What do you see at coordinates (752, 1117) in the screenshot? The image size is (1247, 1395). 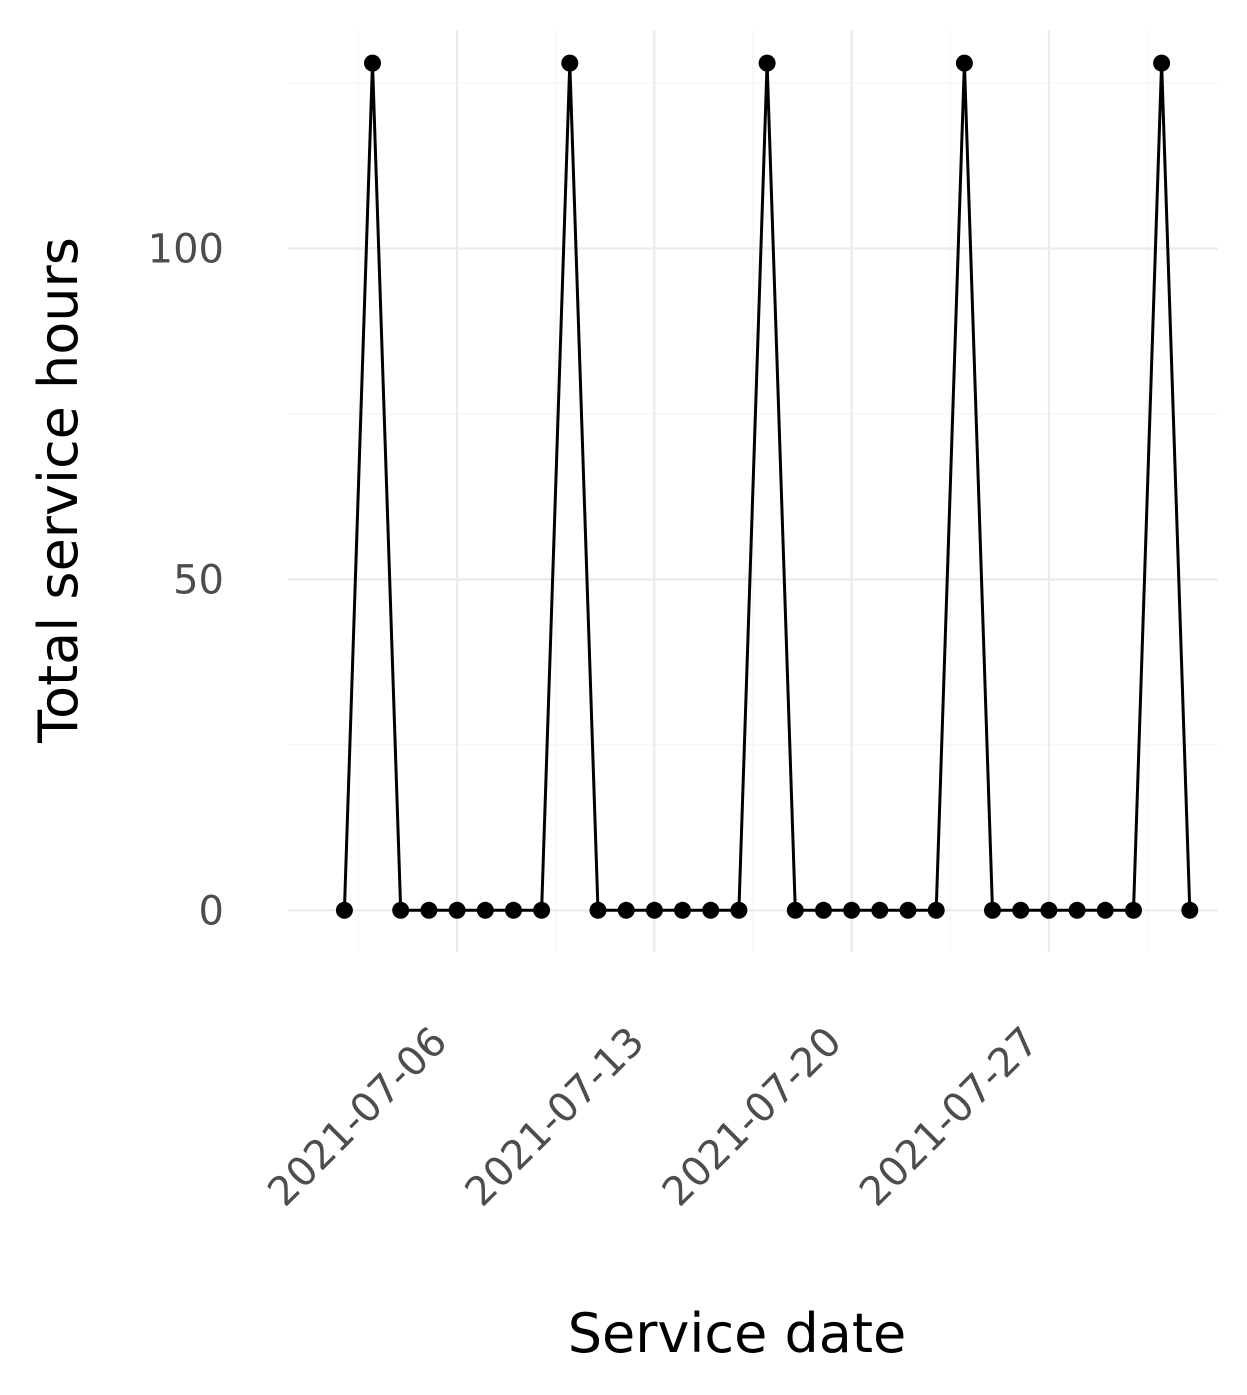 I see `x-tick-label: 2021-07-20` at bounding box center [752, 1117].